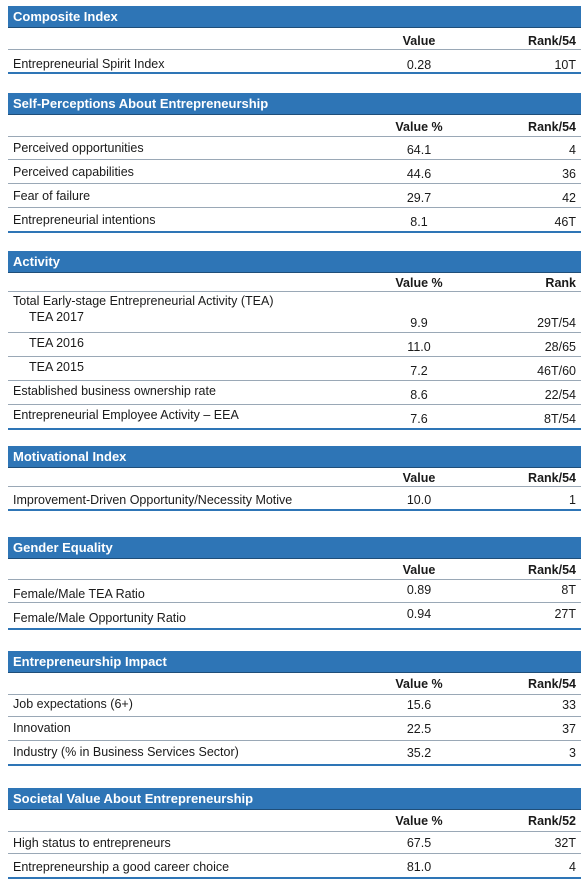 This screenshot has height=884, width=584. Describe the element at coordinates (569, 705) in the screenshot. I see `row-rank: 33` at that location.